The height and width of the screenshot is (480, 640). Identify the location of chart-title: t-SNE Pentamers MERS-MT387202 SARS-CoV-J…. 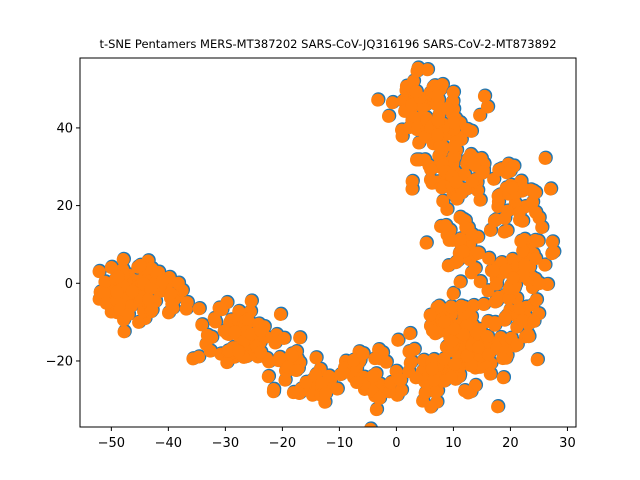
(328, 44).